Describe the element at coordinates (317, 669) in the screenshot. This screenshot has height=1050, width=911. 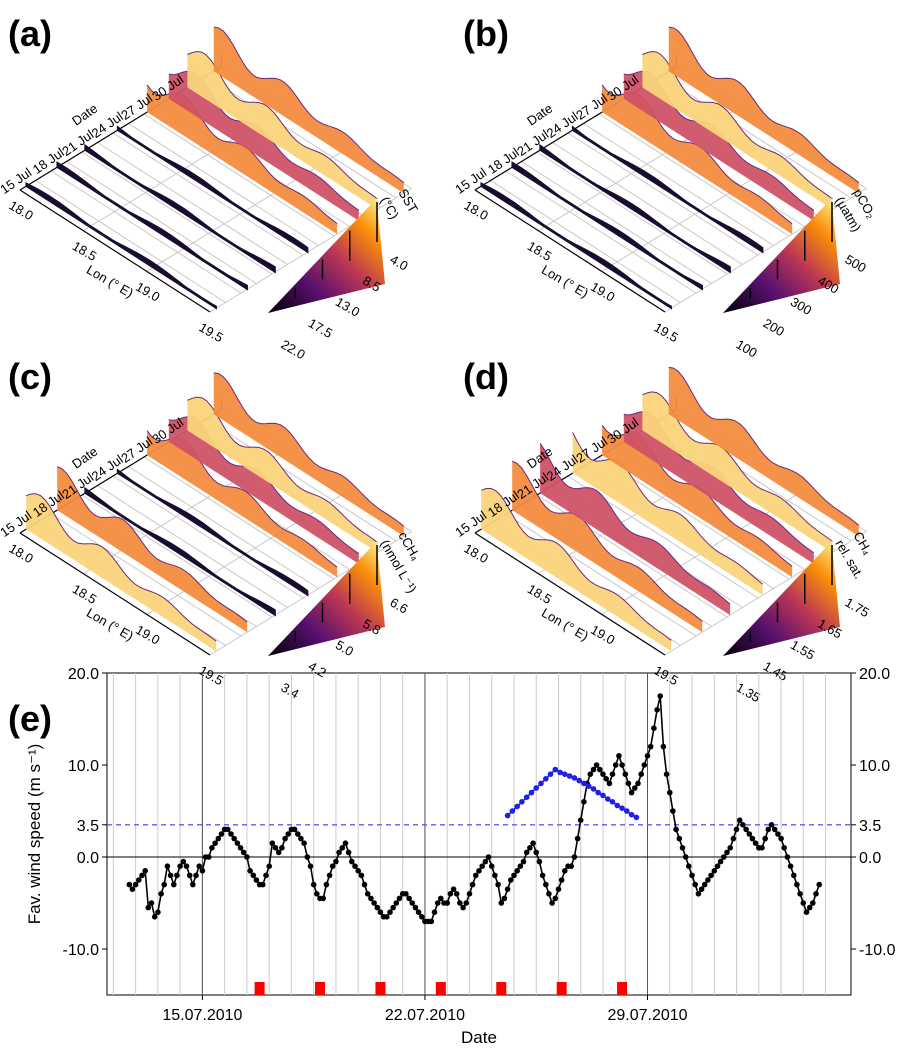
I see `colorbar-tick-label: 4.2` at that location.